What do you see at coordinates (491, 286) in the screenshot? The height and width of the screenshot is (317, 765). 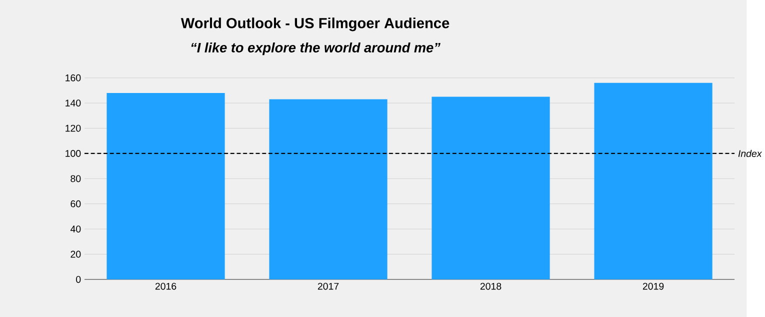 I see `x-tick-label: 2018` at bounding box center [491, 286].